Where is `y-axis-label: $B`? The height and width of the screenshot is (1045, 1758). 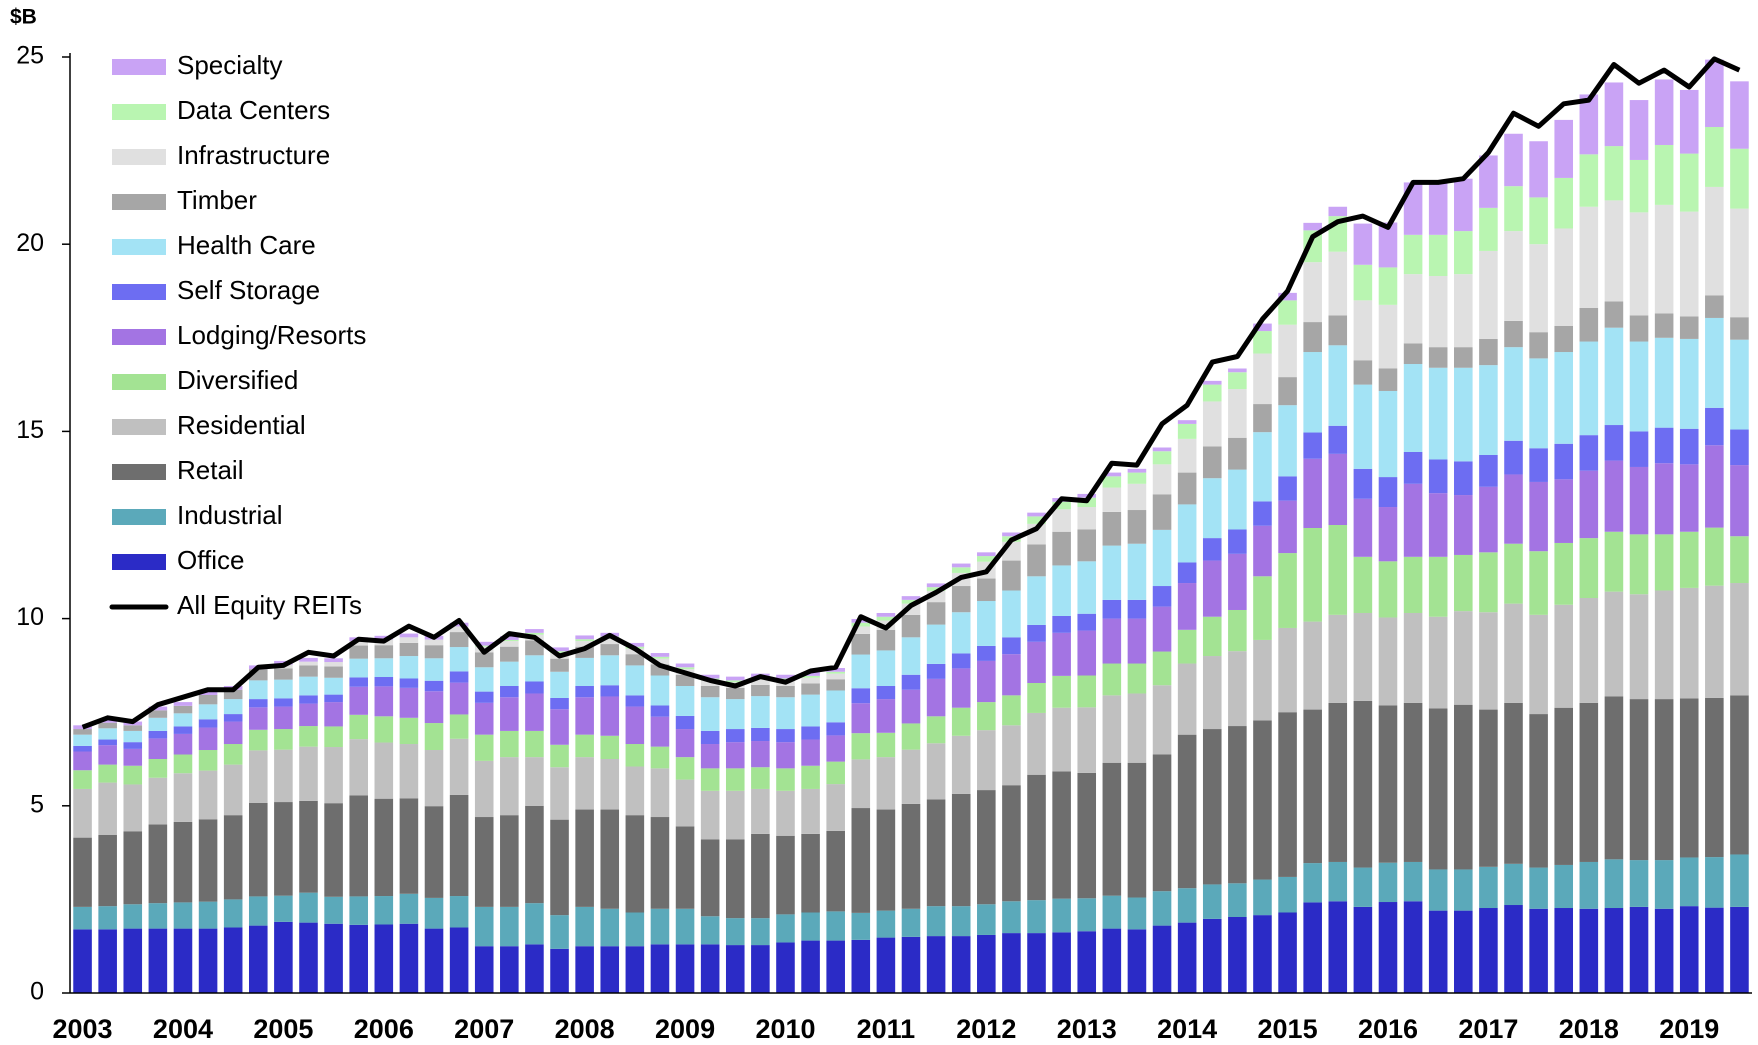 y-axis-label: $B is located at coordinates (23, 17).